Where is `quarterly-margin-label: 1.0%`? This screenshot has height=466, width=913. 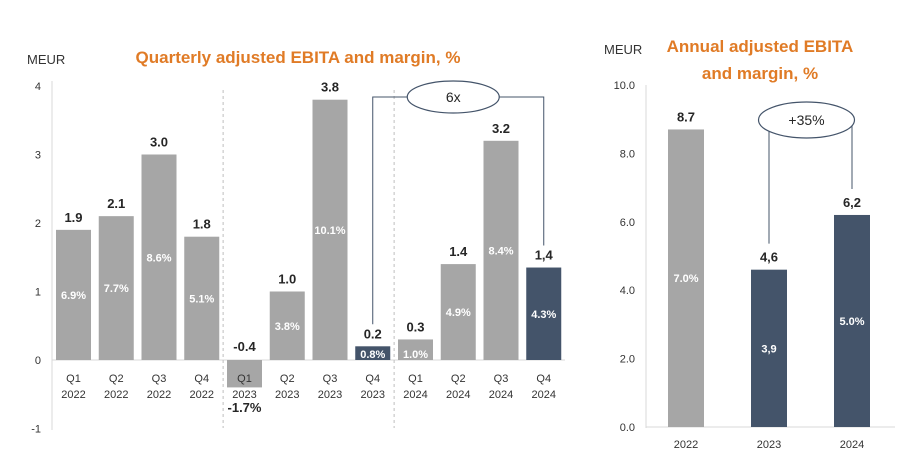 quarterly-margin-label: 1.0% is located at coordinates (415, 355).